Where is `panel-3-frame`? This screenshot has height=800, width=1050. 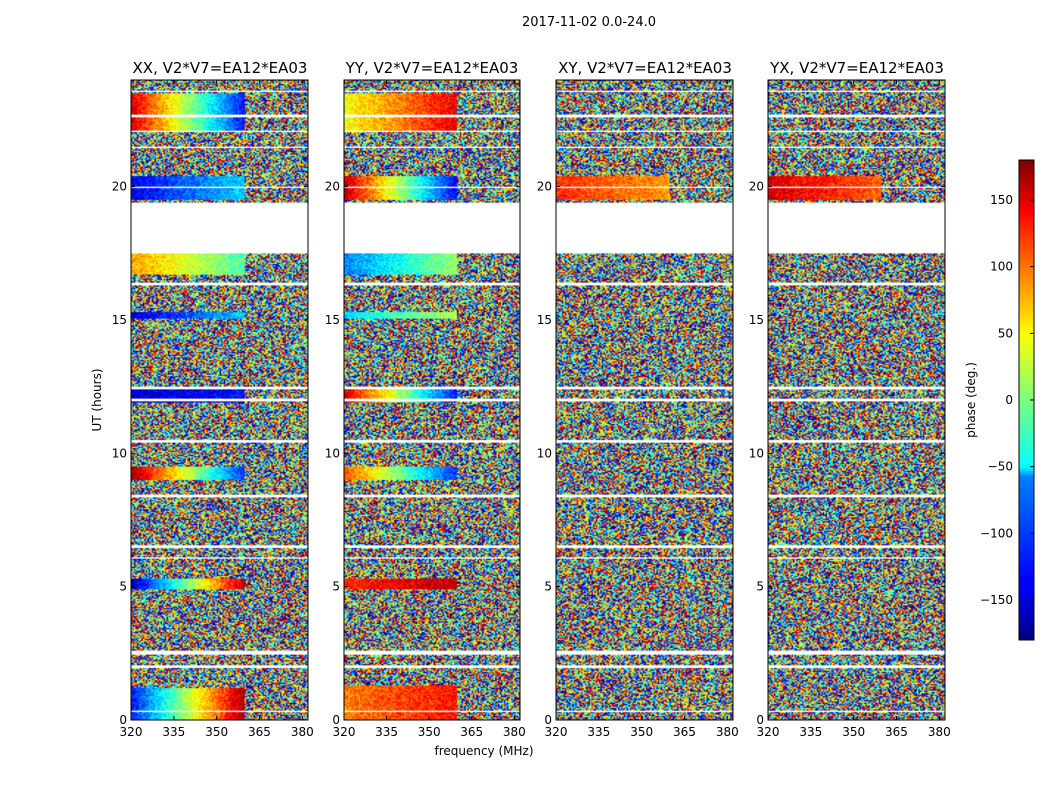 panel-3-frame is located at coordinates (644, 400).